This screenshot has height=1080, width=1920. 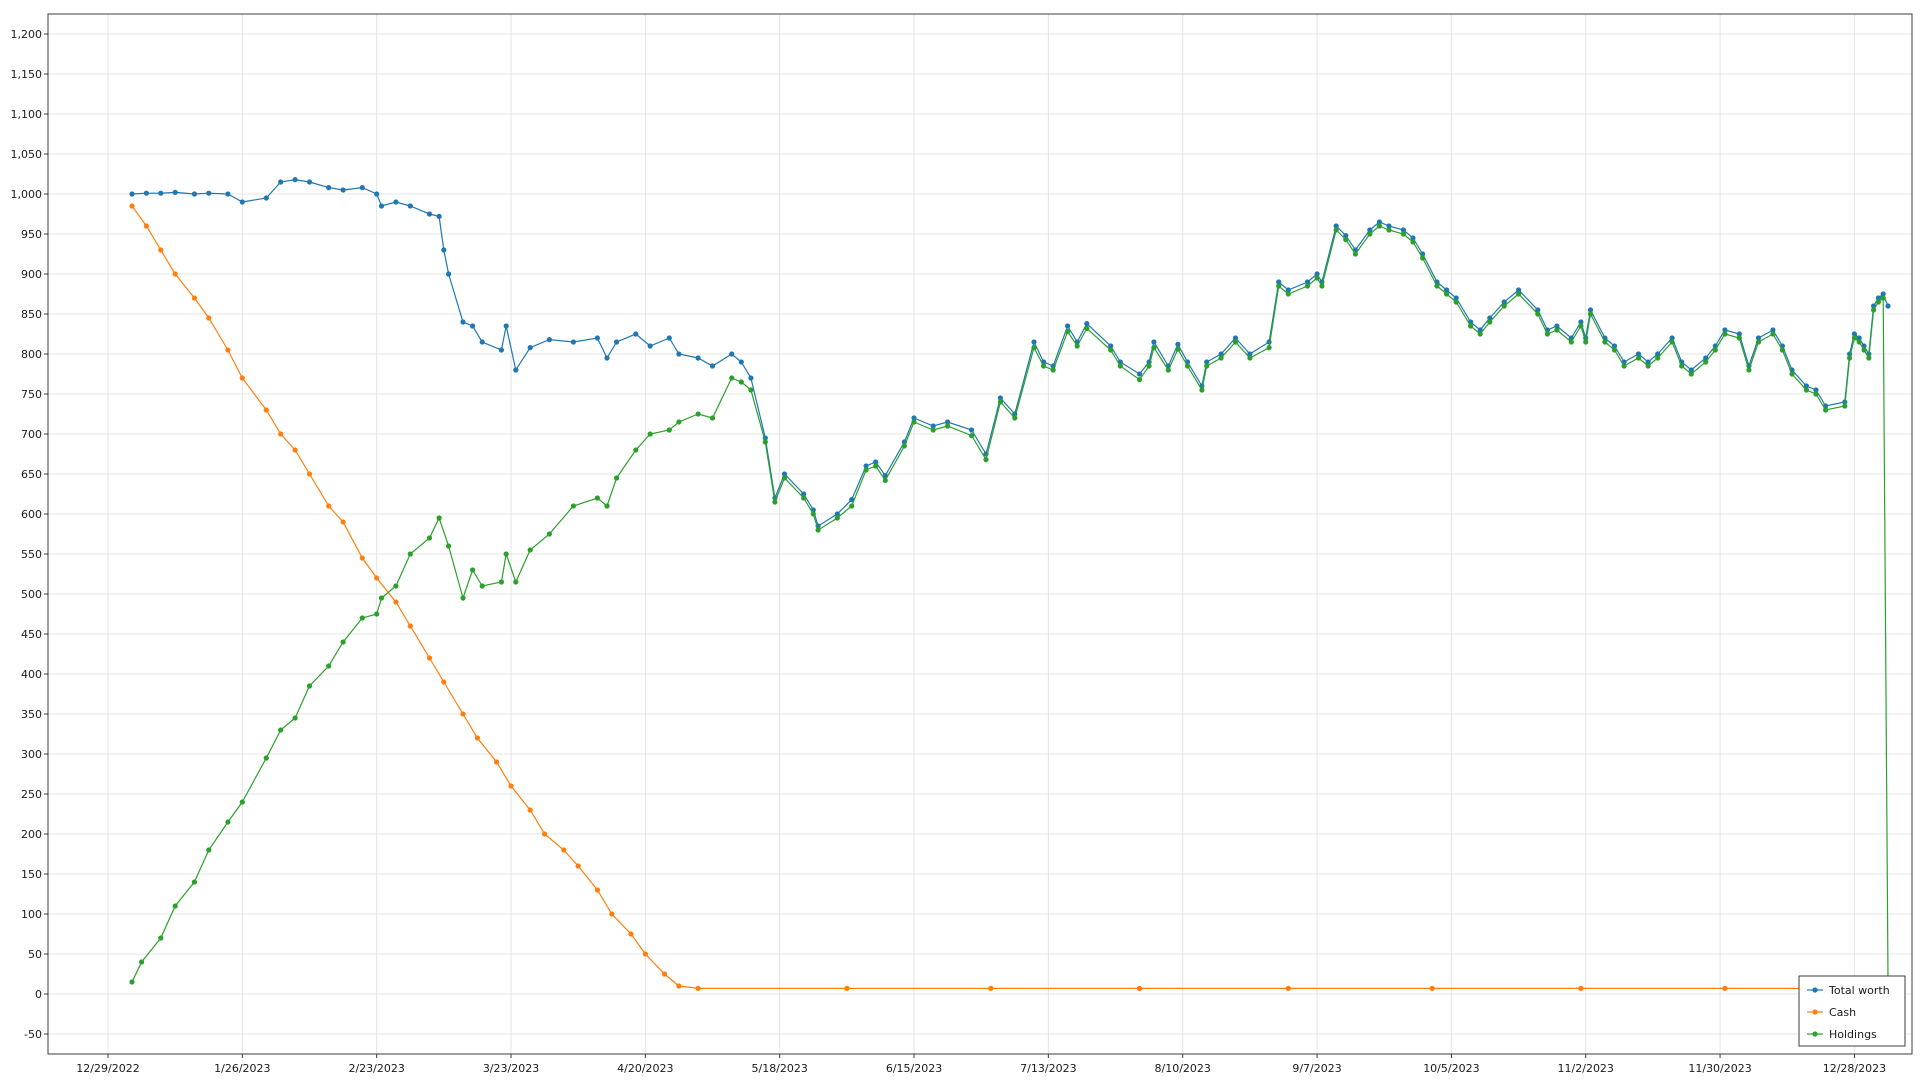 I want to click on y-tick-label: 400, so click(x=31, y=674).